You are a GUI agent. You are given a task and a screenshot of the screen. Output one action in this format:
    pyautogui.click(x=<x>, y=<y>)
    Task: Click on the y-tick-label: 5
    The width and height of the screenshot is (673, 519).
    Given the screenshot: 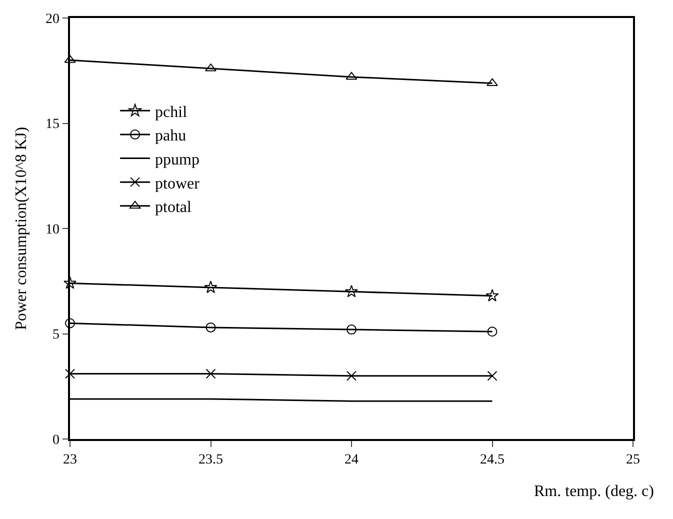 What is the action you would take?
    pyautogui.click(x=56, y=335)
    